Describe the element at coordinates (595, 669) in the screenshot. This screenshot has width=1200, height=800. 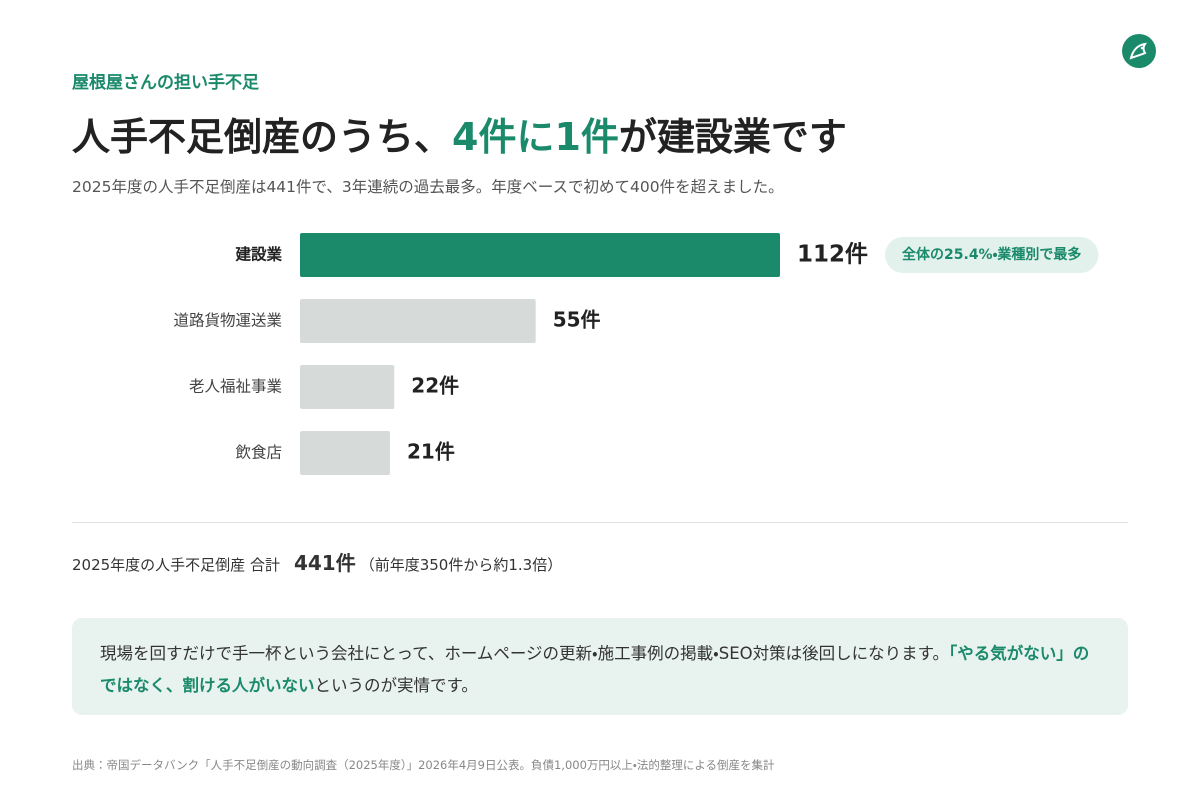
I see `callout-highlight: 「やる気がない」のではなく、割ける人がいない` at that location.